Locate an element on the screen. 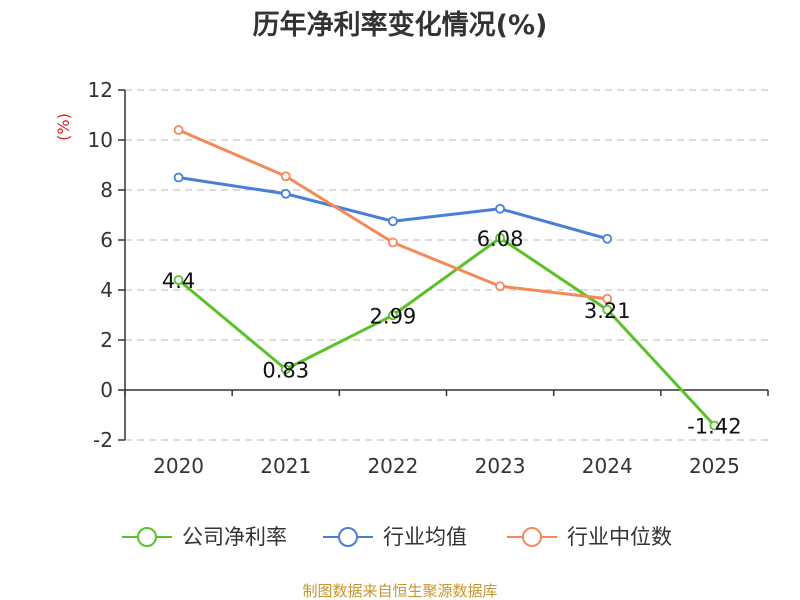 The width and height of the screenshot is (800, 600). legend-item-2: 行业均值 is located at coordinates (395, 537).